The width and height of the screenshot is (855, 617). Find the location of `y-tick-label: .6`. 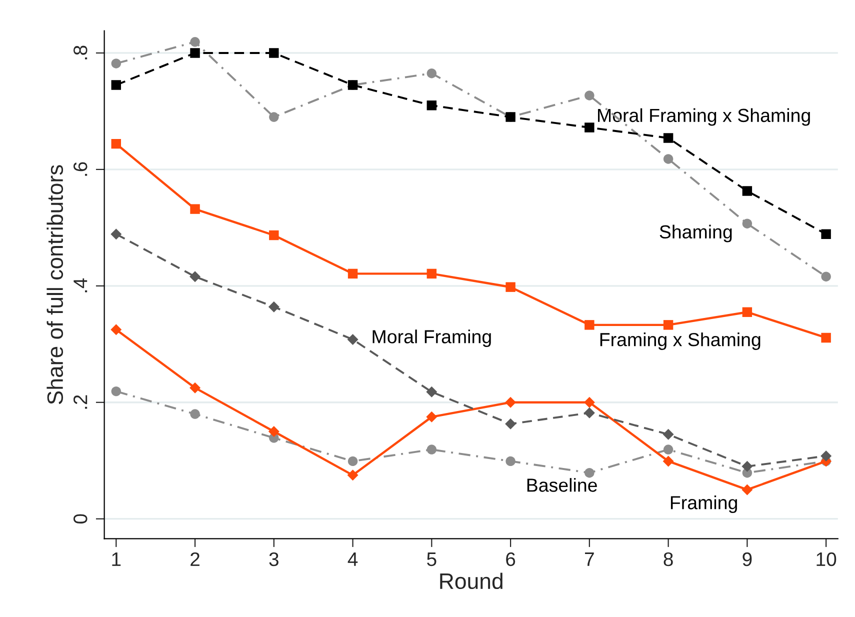

y-tick-label: .6 is located at coordinates (81, 169).